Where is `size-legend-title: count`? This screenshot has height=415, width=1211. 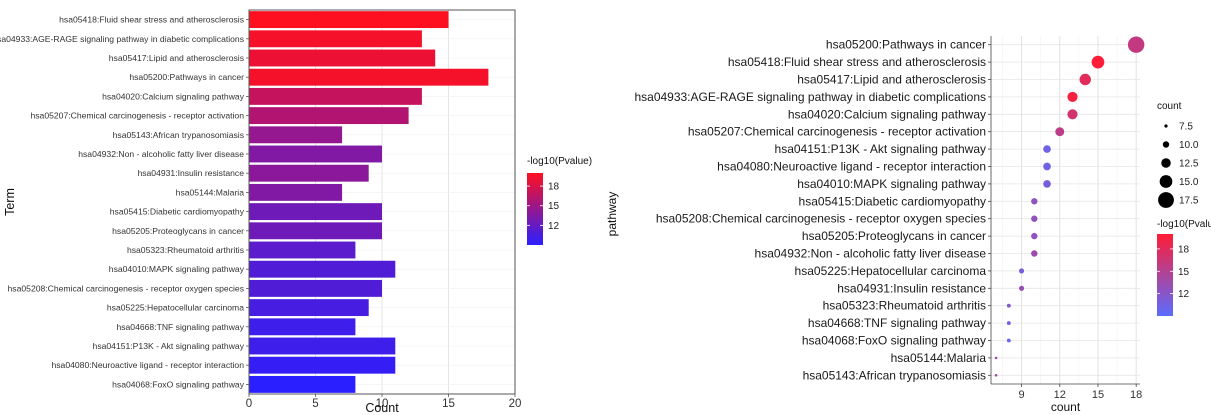
size-legend-title: count is located at coordinates (1169, 106).